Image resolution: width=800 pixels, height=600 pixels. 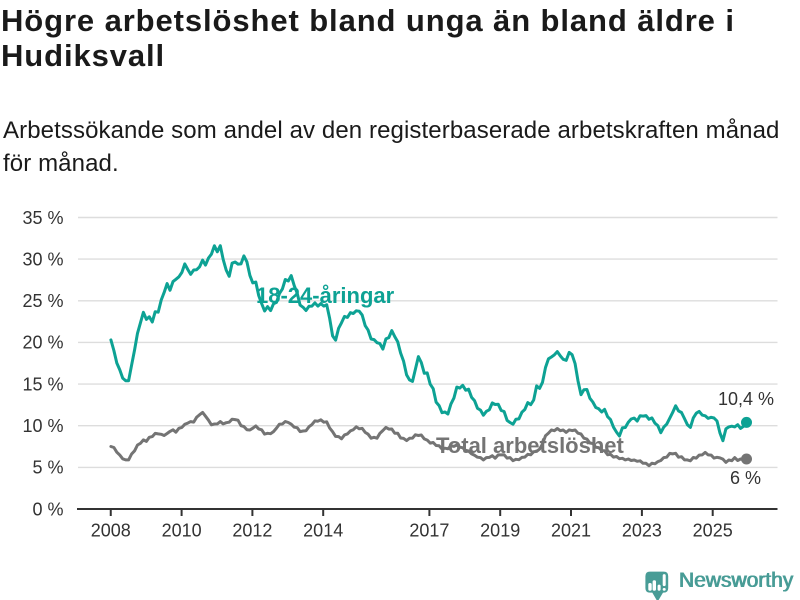 What do you see at coordinates (746, 399) in the screenshot?
I see `svg-text: 10,4 %` at bounding box center [746, 399].